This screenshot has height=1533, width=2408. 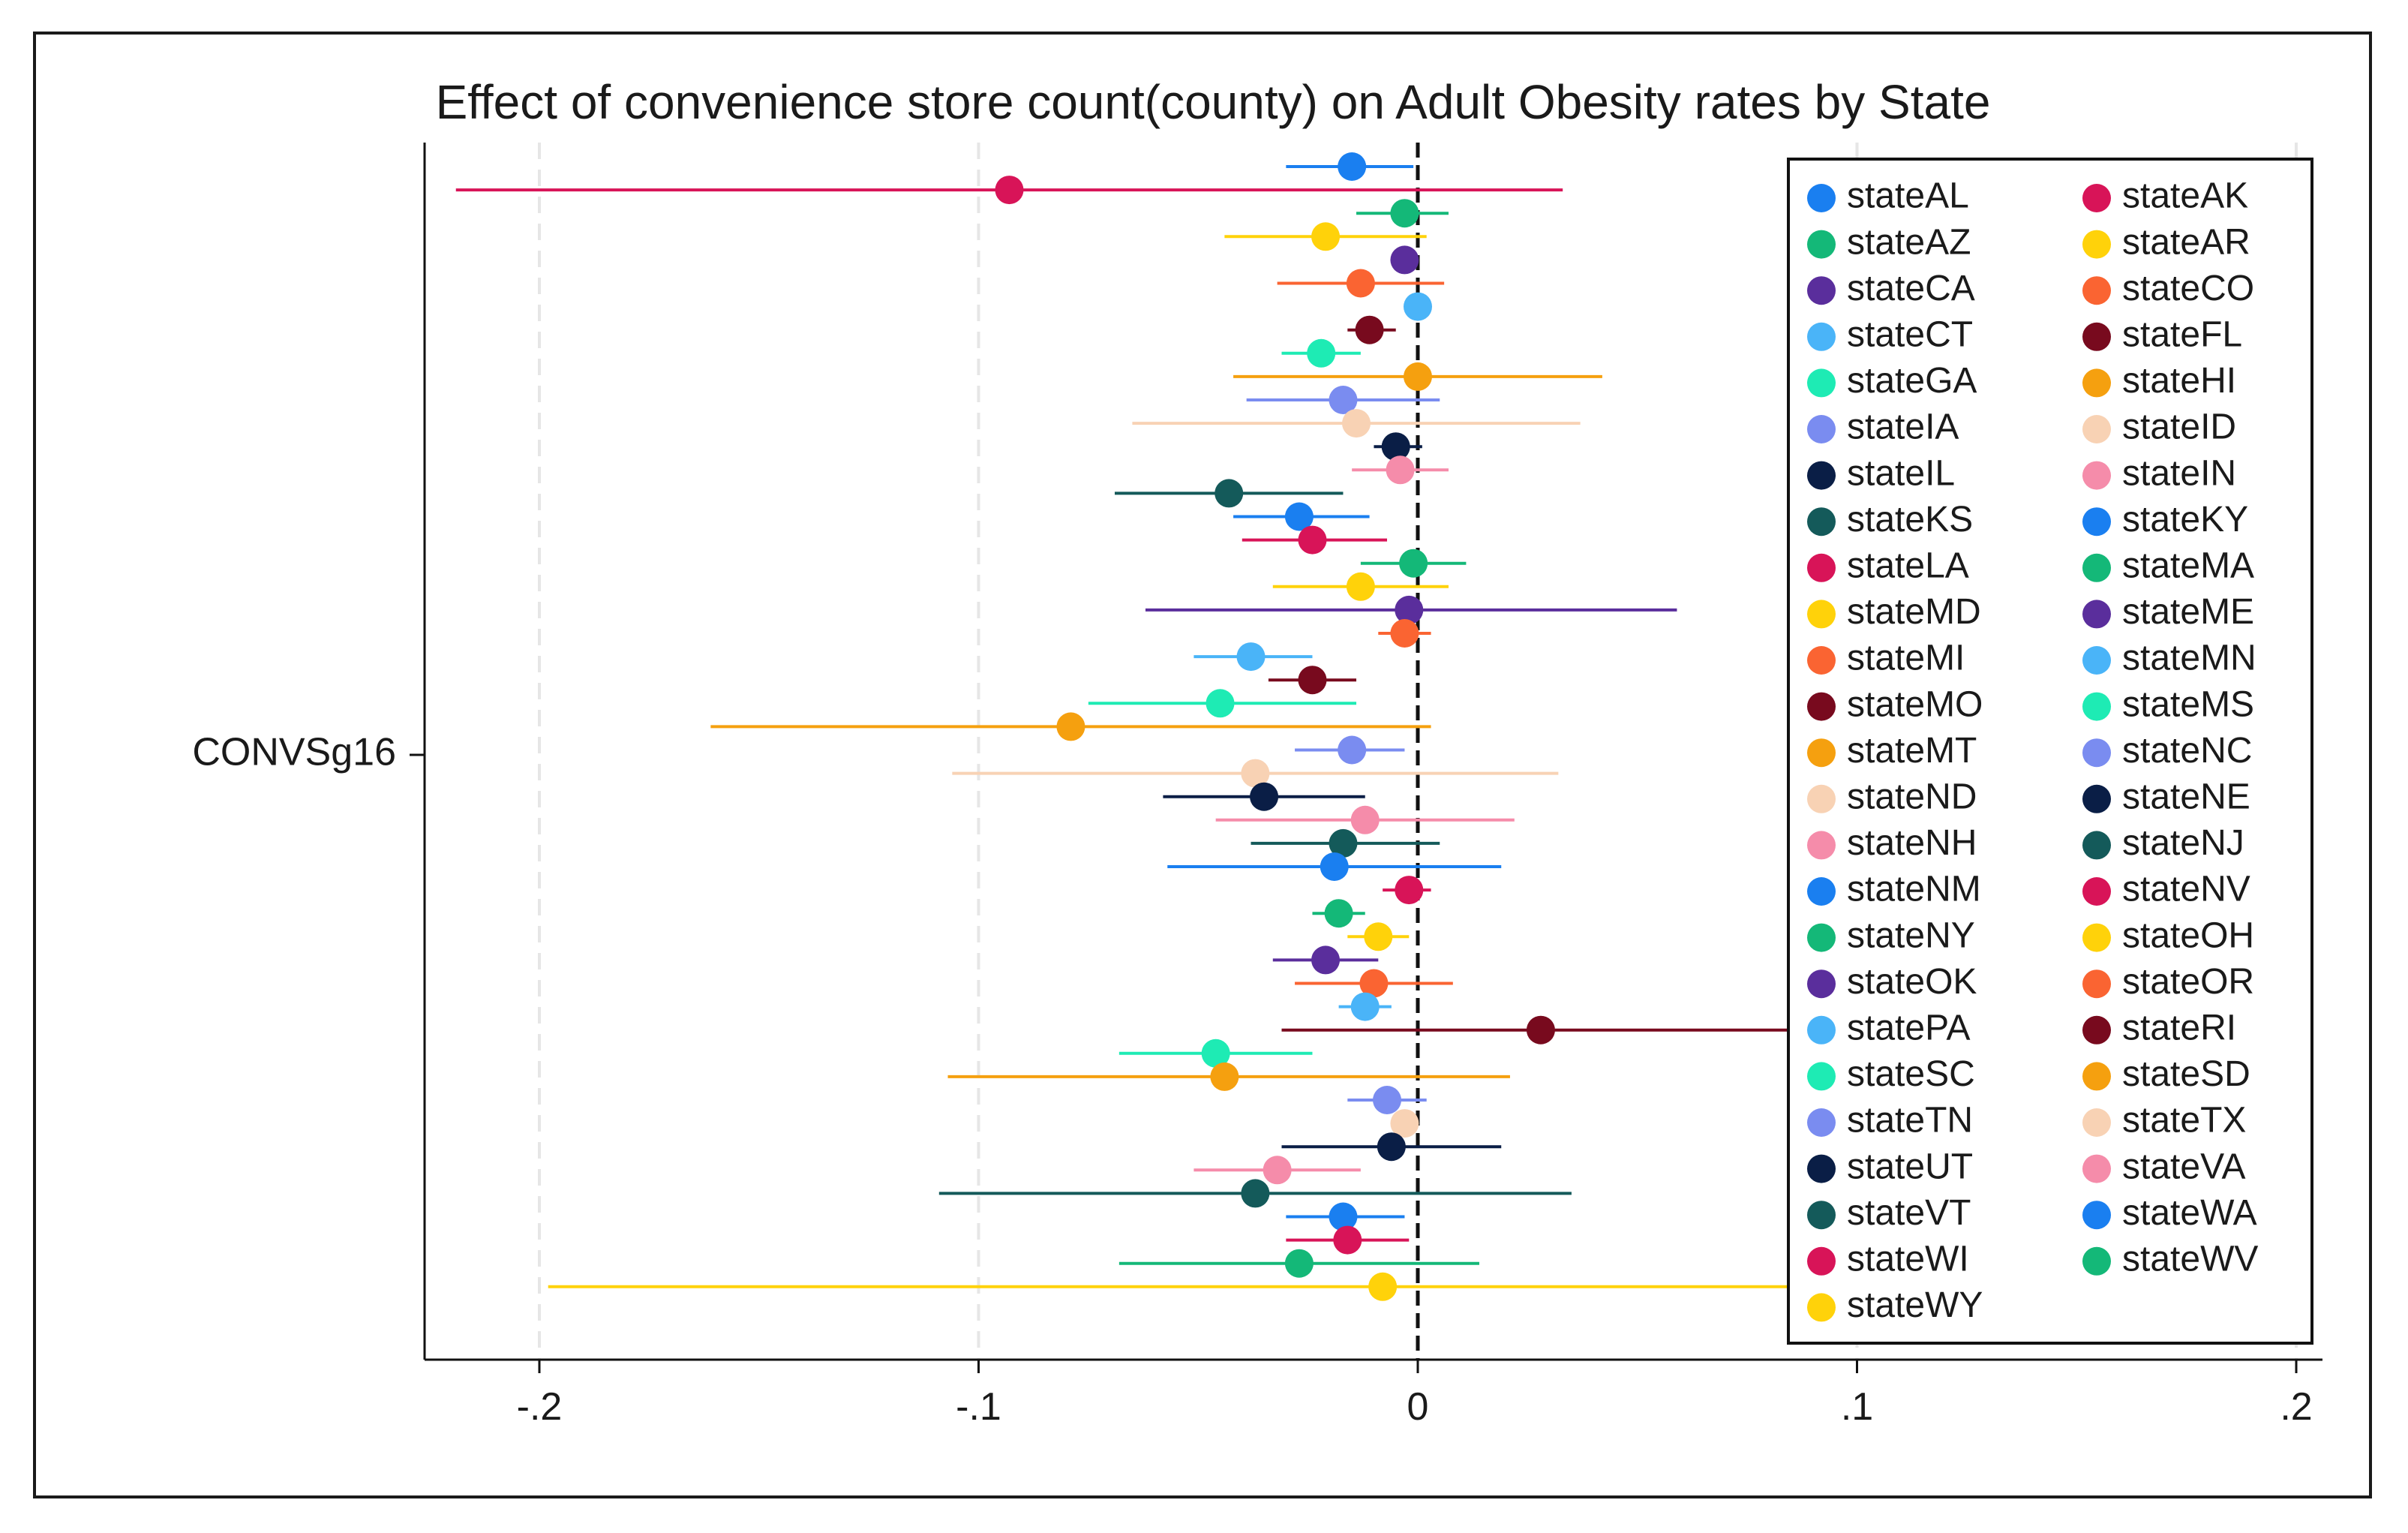 What do you see at coordinates (1334, 867) in the screenshot?
I see `series-stateNM` at bounding box center [1334, 867].